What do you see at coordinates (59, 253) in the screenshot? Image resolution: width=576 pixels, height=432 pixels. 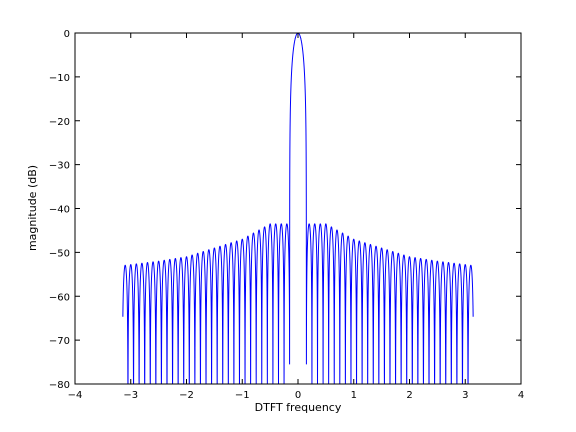 I see `y-tick-label: −50` at bounding box center [59, 253].